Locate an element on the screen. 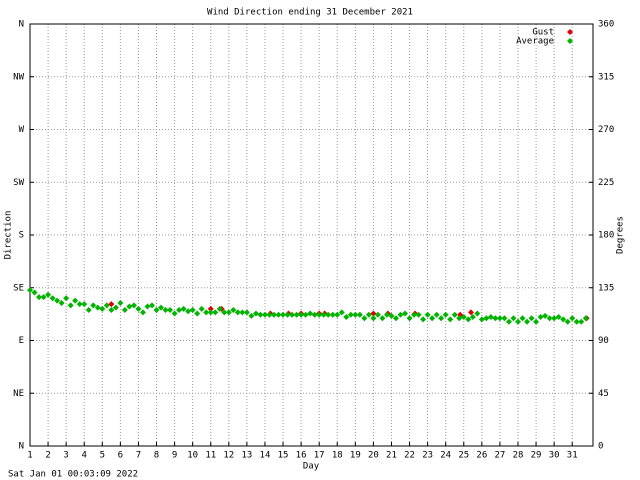  x-tick-label: 18 is located at coordinates (337, 456).